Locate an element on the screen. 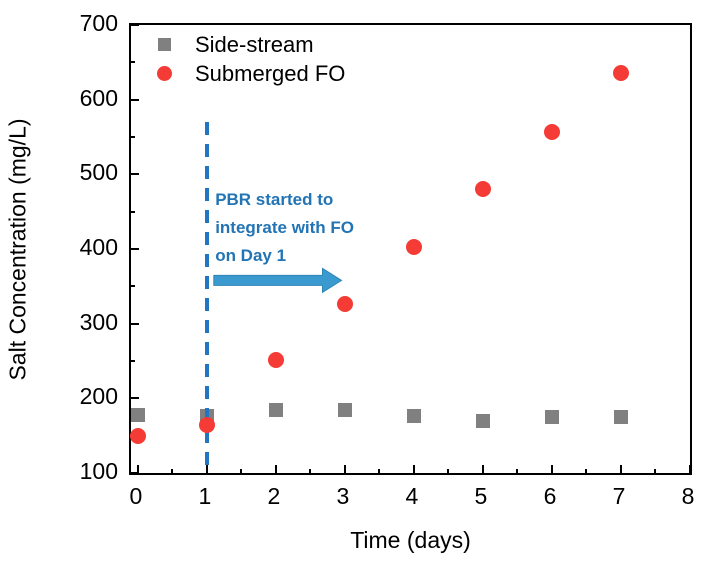 The image size is (707, 564). legend-item-submerged-fo: Submerged FO is located at coordinates (250, 73).